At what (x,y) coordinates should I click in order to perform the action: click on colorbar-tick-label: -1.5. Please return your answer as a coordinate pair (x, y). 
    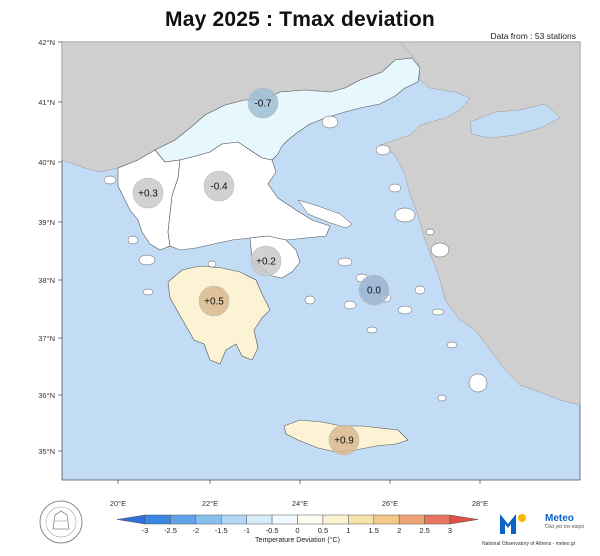
    Looking at the image, I should click on (221, 530).